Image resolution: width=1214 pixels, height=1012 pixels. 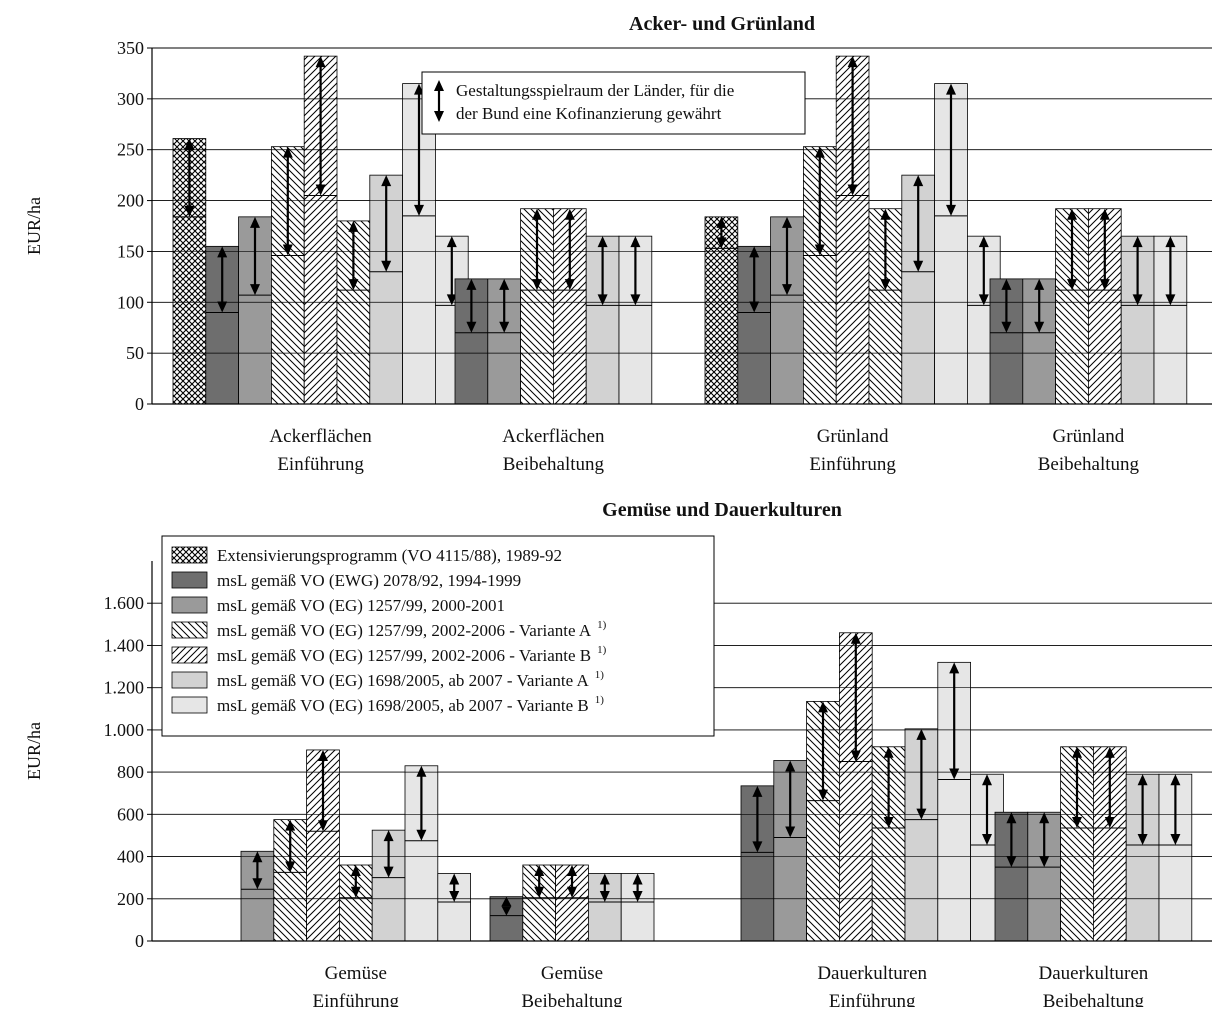 What do you see at coordinates (553, 436) in the screenshot?
I see `category-label: Ackerflächen` at bounding box center [553, 436].